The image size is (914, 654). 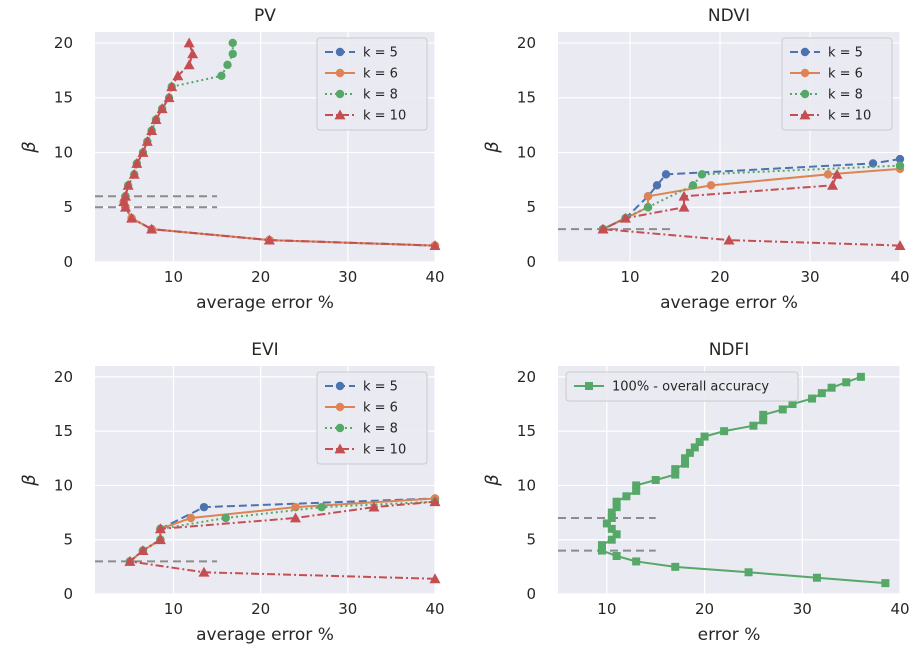 I want to click on subplot-title: PV, so click(x=265, y=16).